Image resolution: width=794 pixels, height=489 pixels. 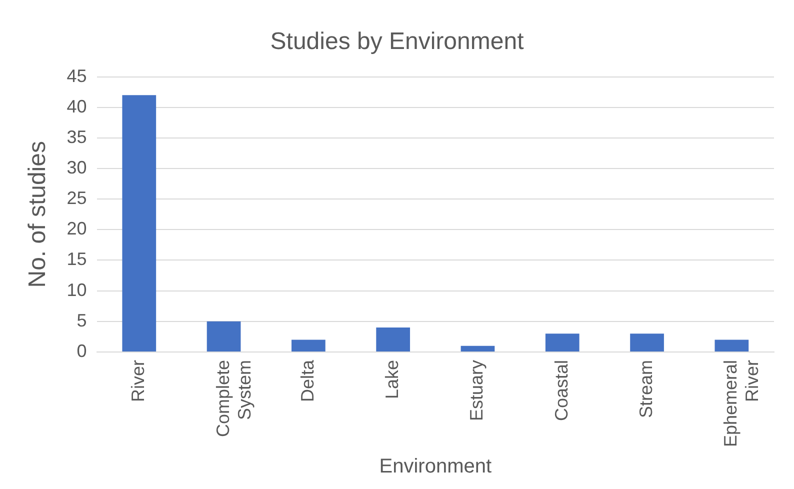 What do you see at coordinates (76, 167) in the screenshot?
I see `y-tick-label: 30` at bounding box center [76, 167].